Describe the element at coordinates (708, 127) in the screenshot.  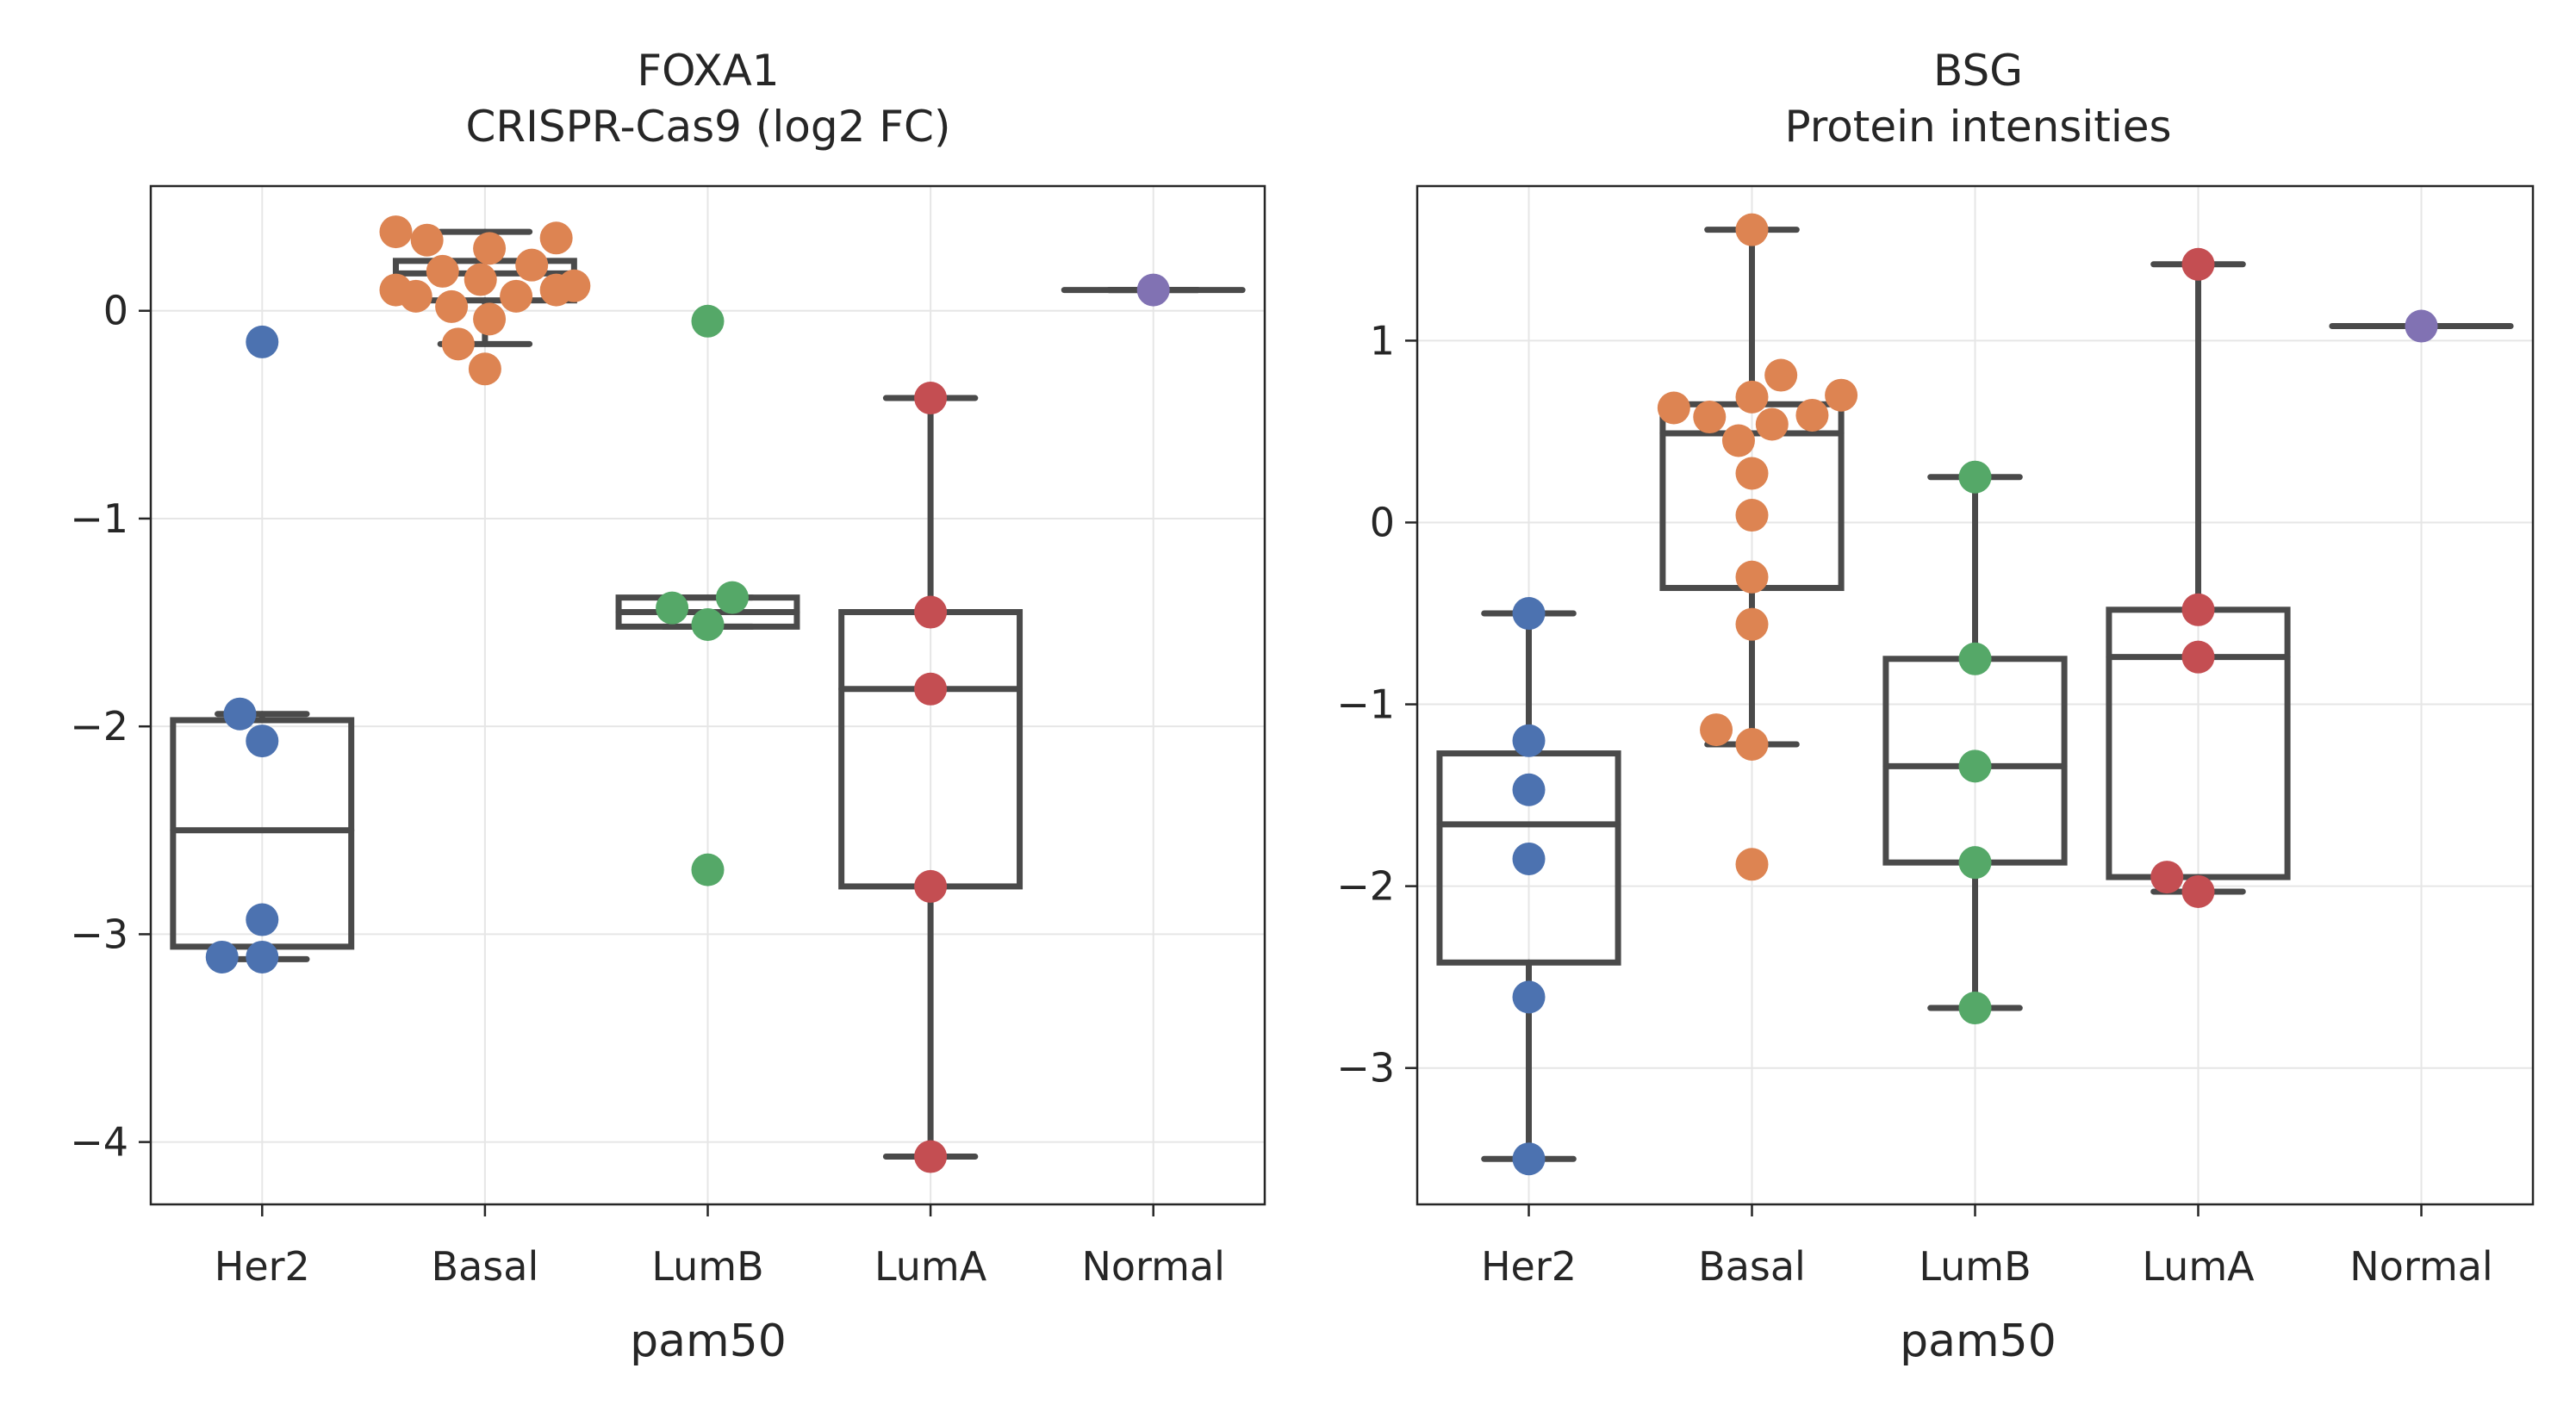
I see `chart-title-line2: CRISPR-Cas9 (log2 FC)` at that location.